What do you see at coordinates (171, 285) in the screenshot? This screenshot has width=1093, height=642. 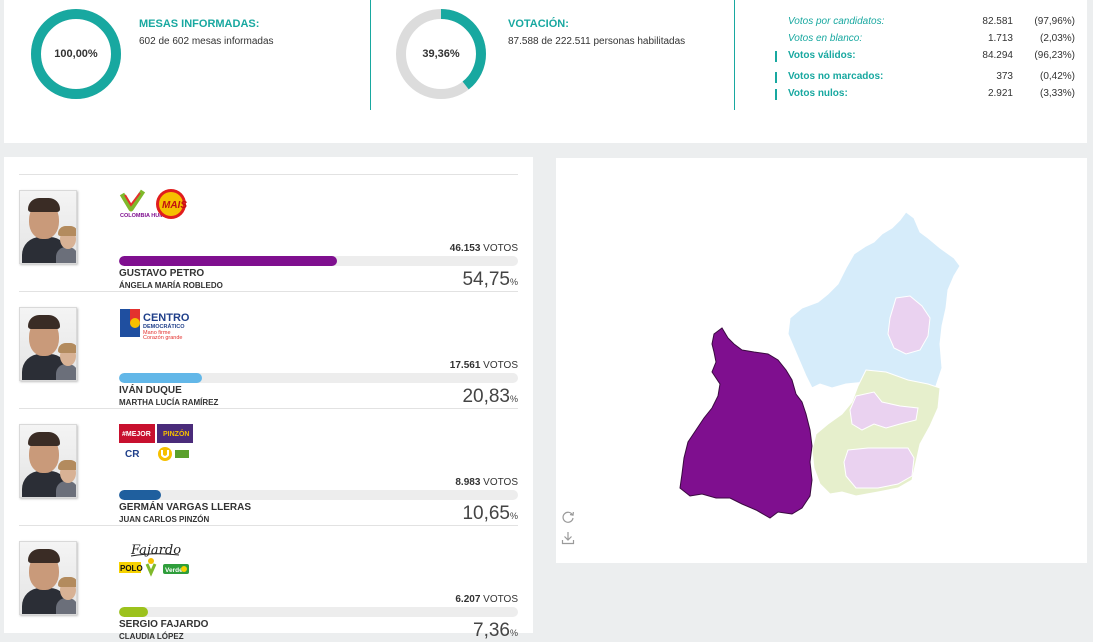 I see `vice-candidate-name: ÁNGELA MARÍA ROBLEDO` at bounding box center [171, 285].